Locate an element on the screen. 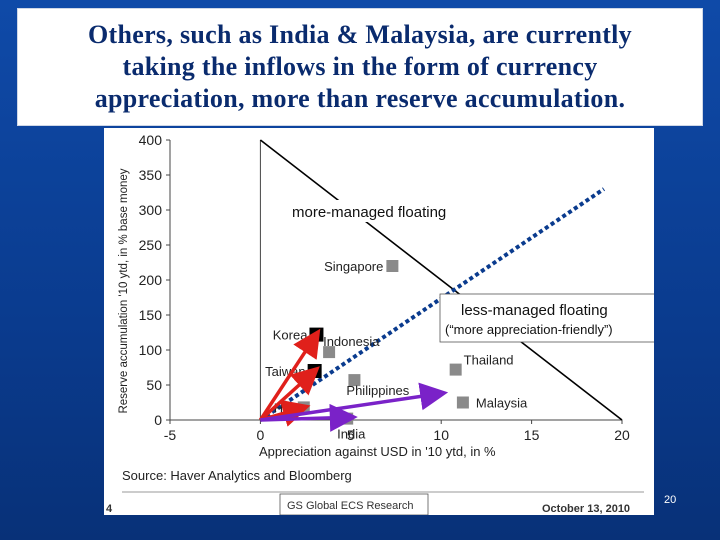 The image size is (720, 540). y-tick-label: 350 is located at coordinates (151, 175).